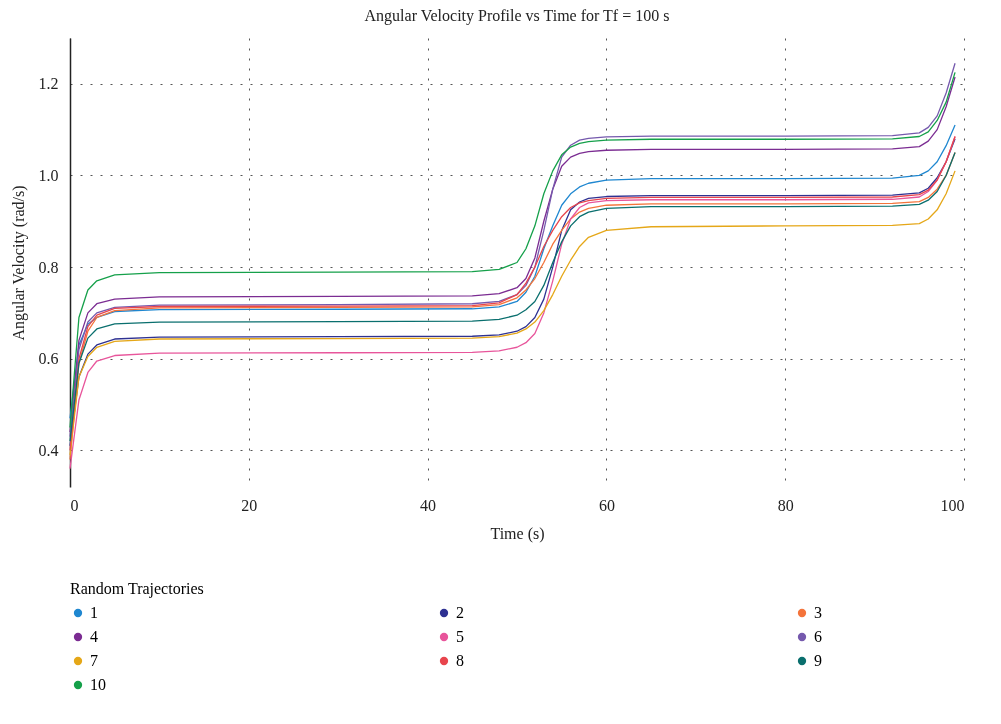 The image size is (1001, 724). Describe the element at coordinates (517, 16) in the screenshot. I see `chart-title: Angular Velocity Profile vs Time for Tf = 100 s` at that location.